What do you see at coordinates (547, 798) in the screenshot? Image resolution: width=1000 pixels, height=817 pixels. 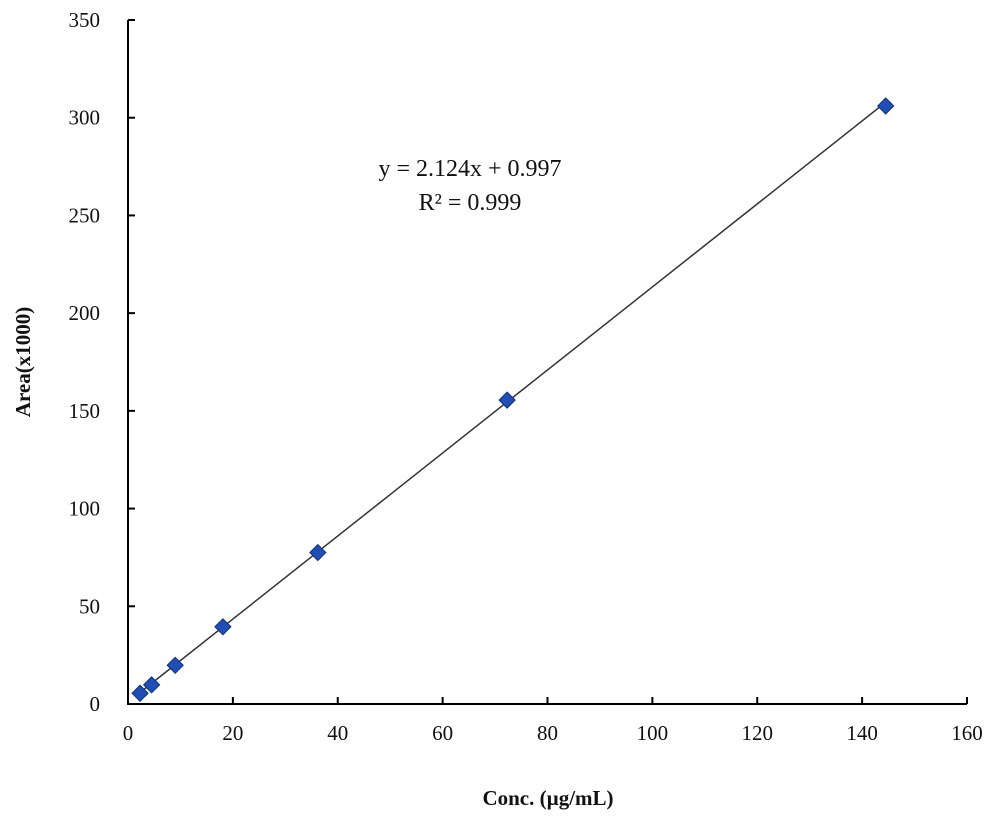 I see `x-axis-title: Conc. (µg/mL)` at bounding box center [547, 798].